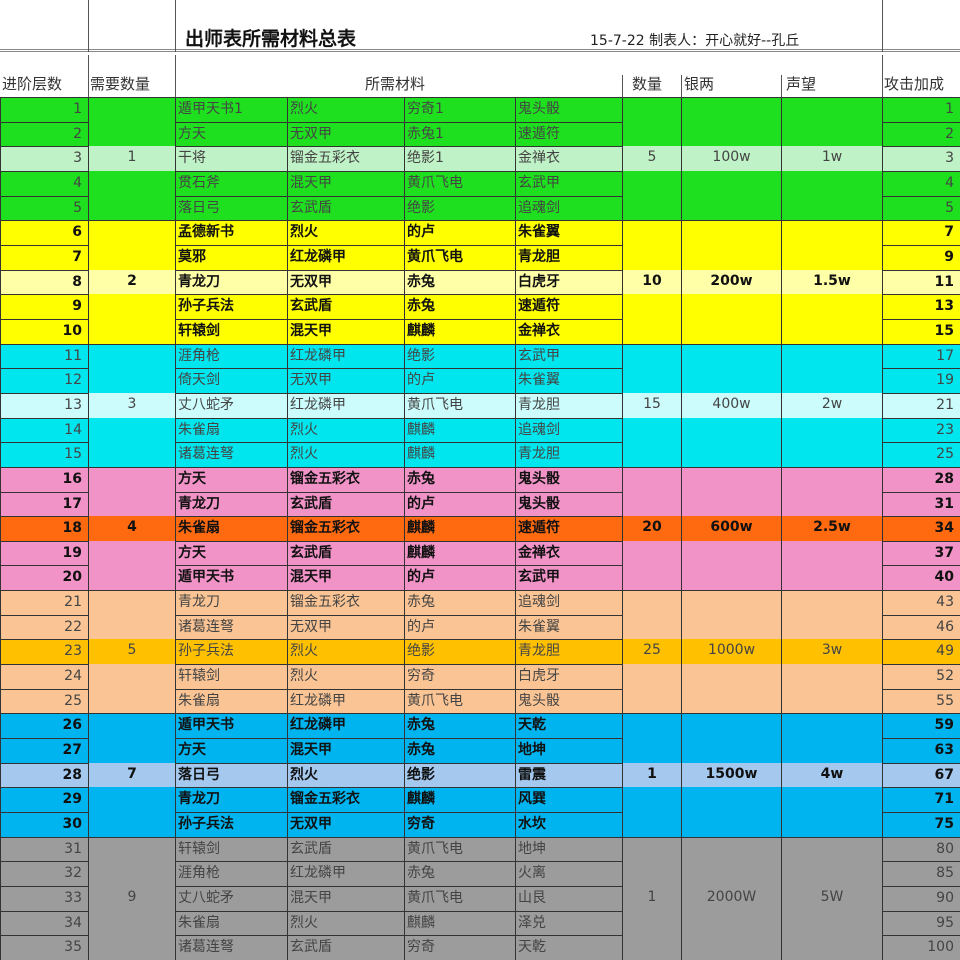  What do you see at coordinates (231, 923) in the screenshot?
I see `cell-mat1: 朱雀扇` at bounding box center [231, 923].